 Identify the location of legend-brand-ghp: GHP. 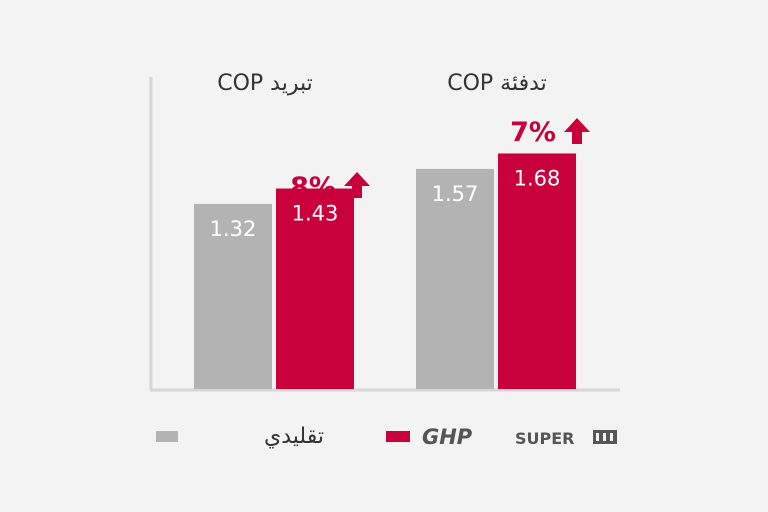
(447, 437).